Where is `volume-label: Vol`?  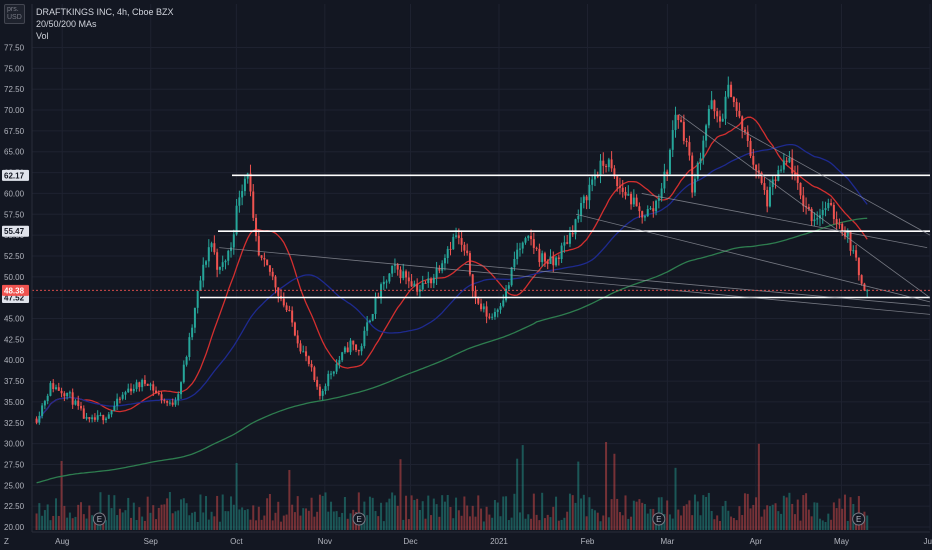 volume-label: Vol is located at coordinates (42, 36).